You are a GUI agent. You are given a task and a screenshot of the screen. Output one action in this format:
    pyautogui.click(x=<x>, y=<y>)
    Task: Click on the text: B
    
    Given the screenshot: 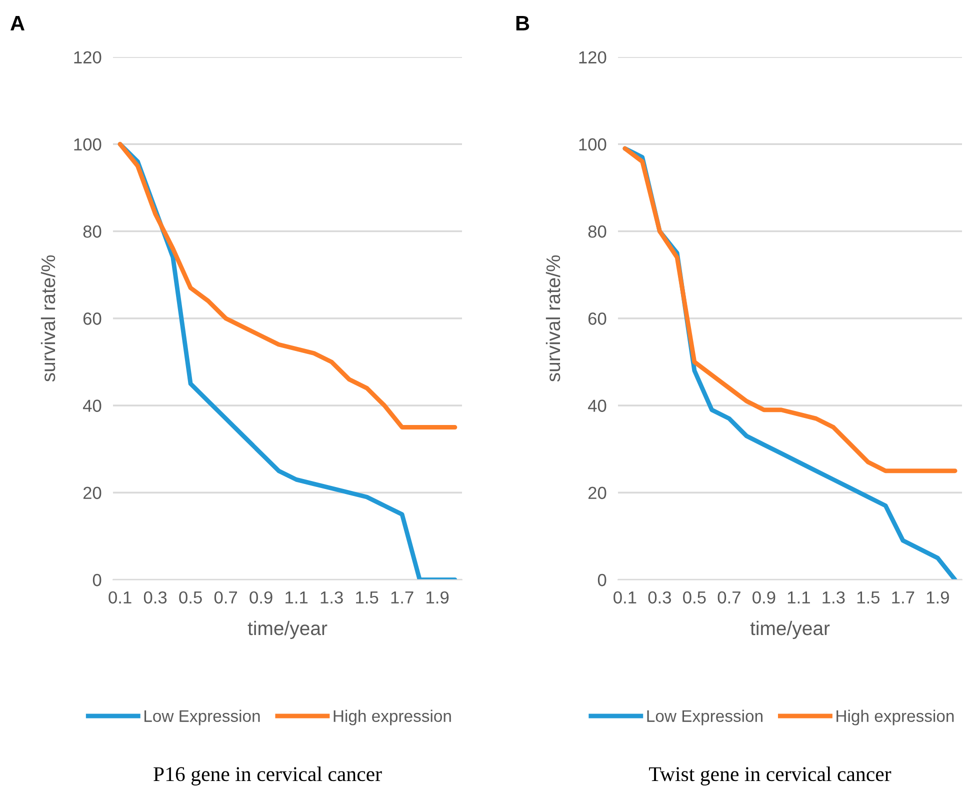 What is the action you would take?
    pyautogui.click(x=523, y=23)
    